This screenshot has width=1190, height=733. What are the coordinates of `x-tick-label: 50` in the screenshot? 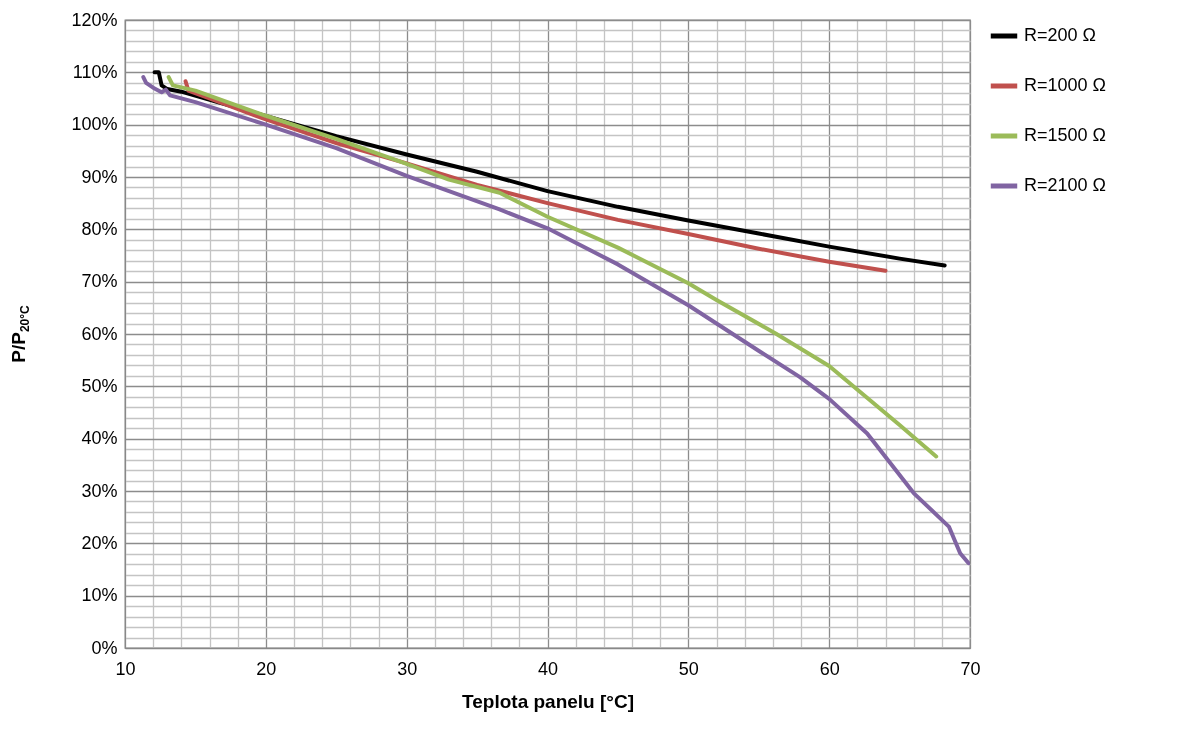 It's located at (688, 668).